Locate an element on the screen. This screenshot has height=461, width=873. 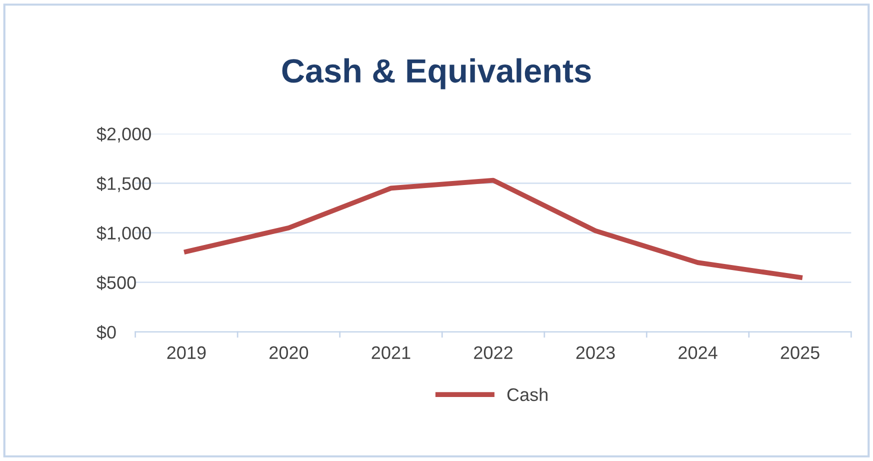
y-tick-label: $0 is located at coordinates (106, 332).